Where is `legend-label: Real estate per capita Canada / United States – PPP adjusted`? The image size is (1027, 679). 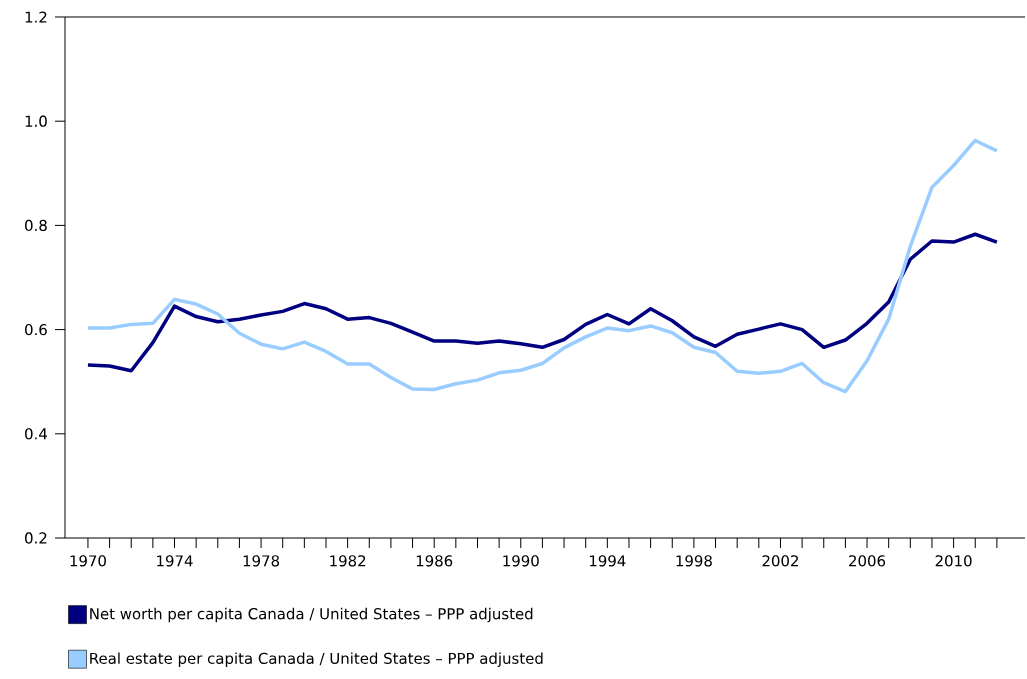 legend-label: Real estate per capita Canada / United States – PPP adjusted is located at coordinates (316, 659).